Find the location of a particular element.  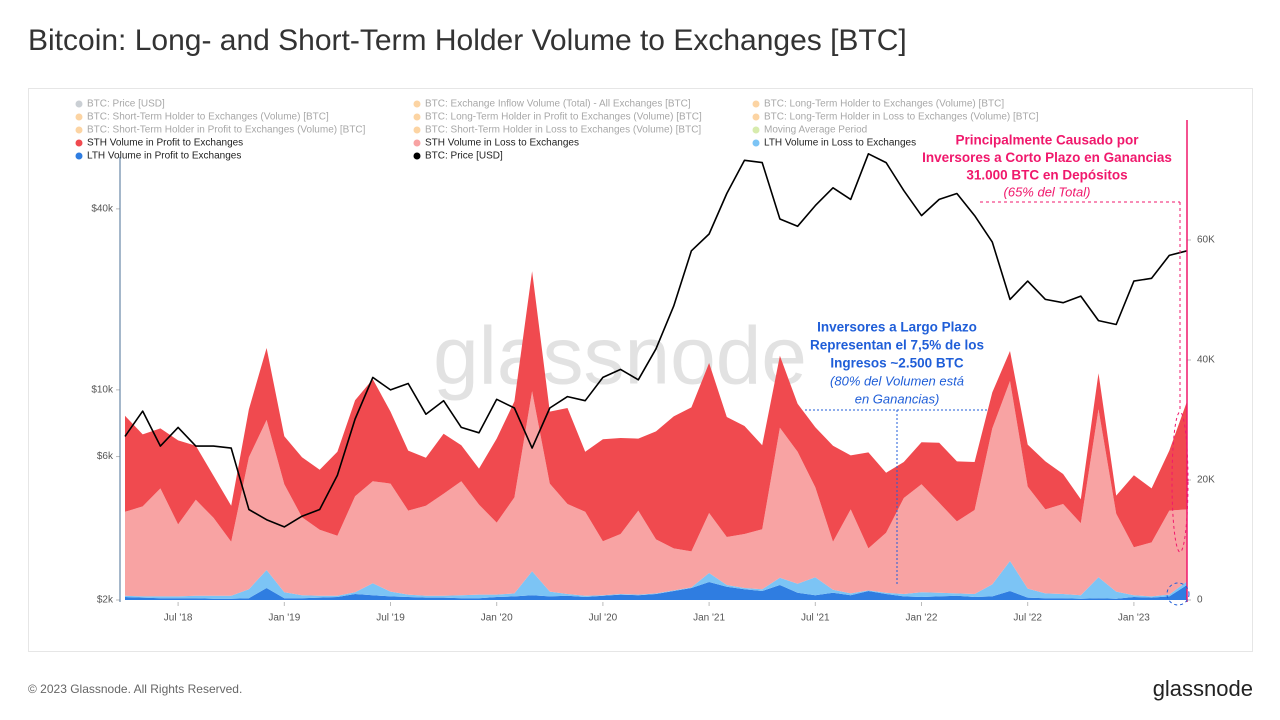

annotation-text: Principalmente Causado por is located at coordinates (1047, 140).